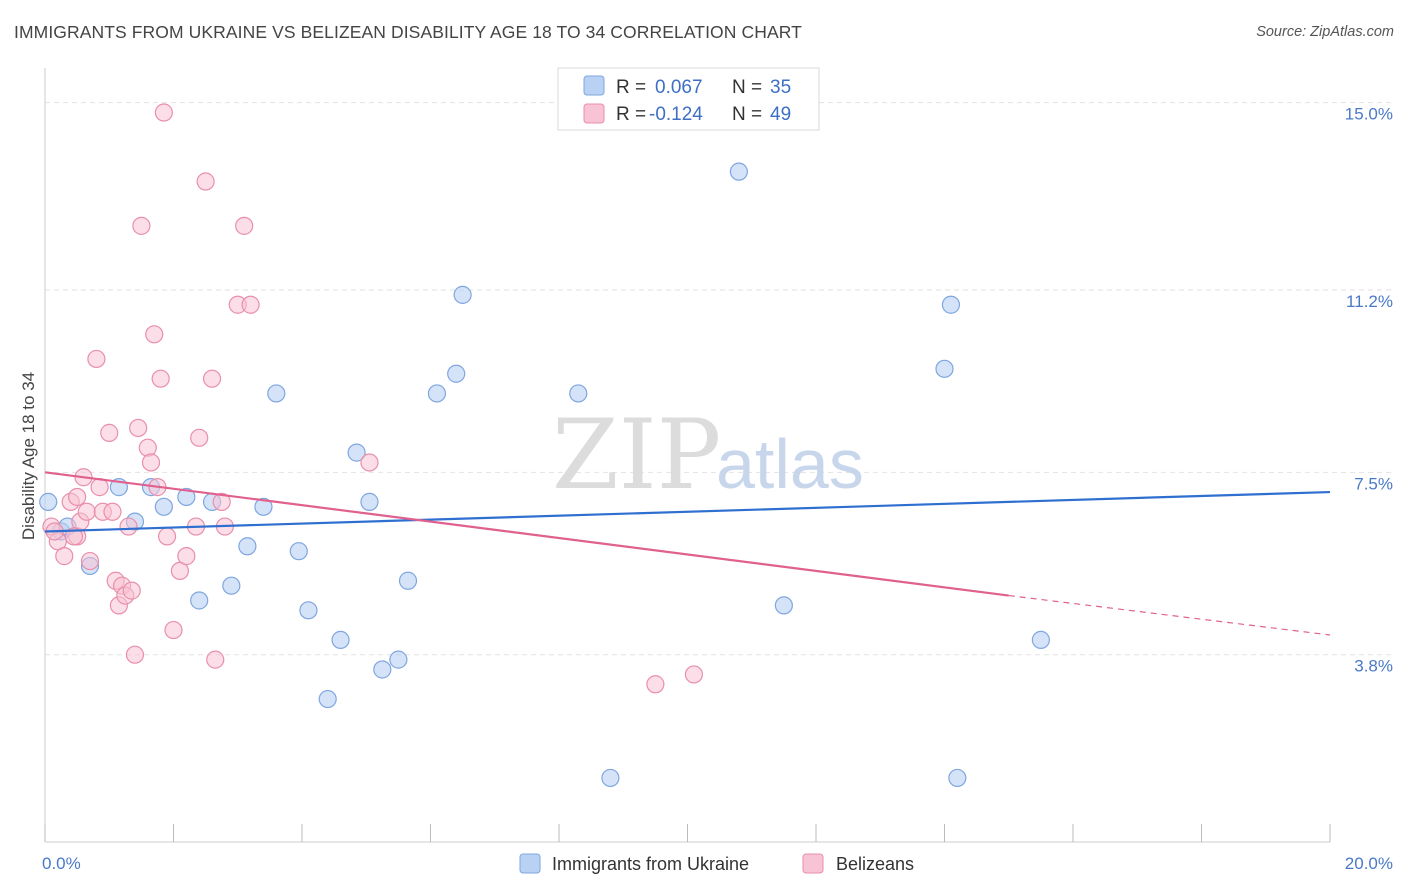 This screenshot has height=892, width=1406. What do you see at coordinates (813, 863) in the screenshot?
I see `series-legend-swatch-belize` at bounding box center [813, 863].